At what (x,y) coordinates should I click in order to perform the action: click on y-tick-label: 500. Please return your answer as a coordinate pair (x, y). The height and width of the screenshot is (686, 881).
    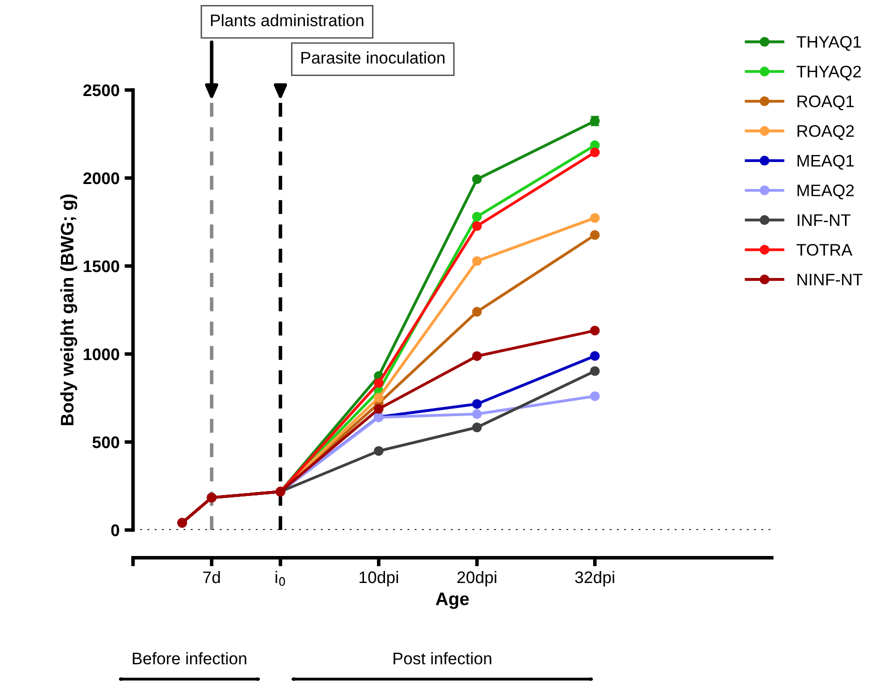
    Looking at the image, I should click on (106, 442).